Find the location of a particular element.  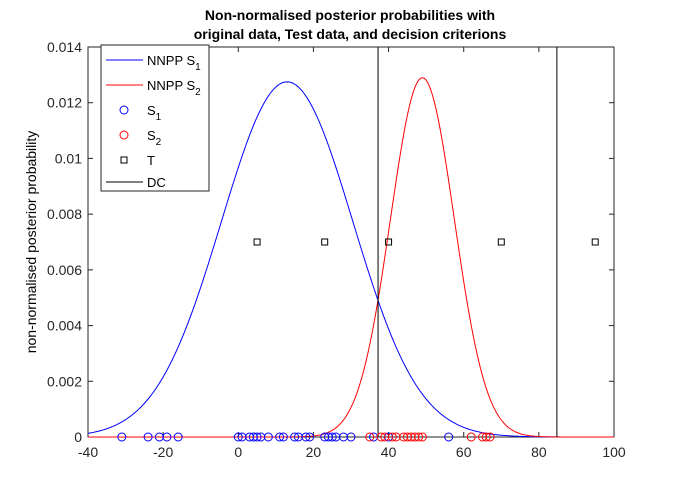

legend-label: S2 is located at coordinates (154, 138).